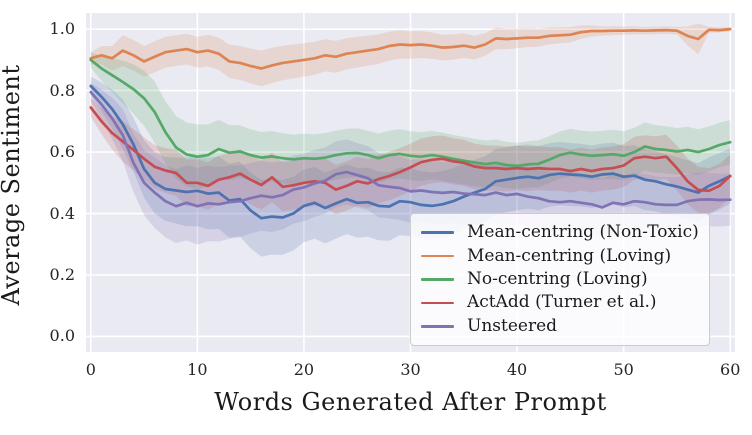  Describe the element at coordinates (517, 369) in the screenshot. I see `x-tick-label: 40` at that location.